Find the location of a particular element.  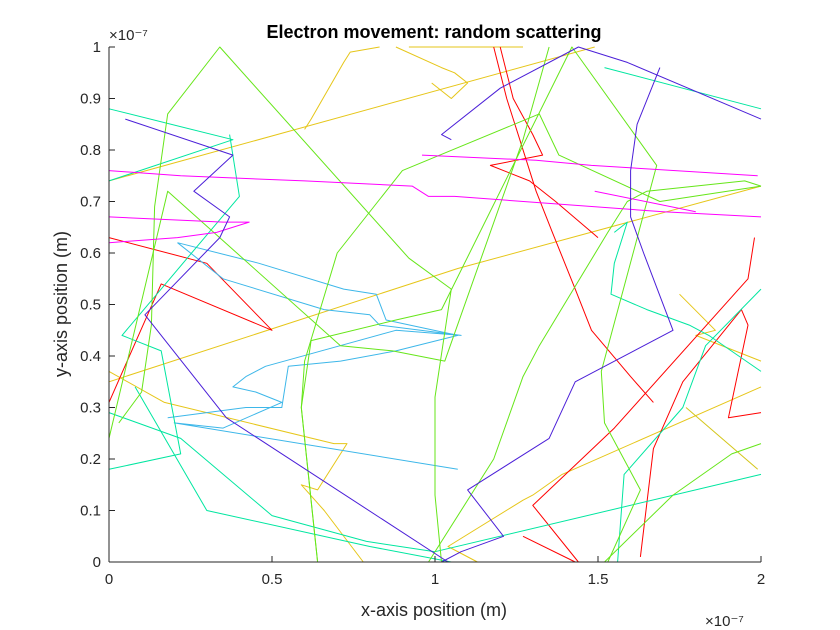

x-tick-label: 1.5 is located at coordinates (598, 579).